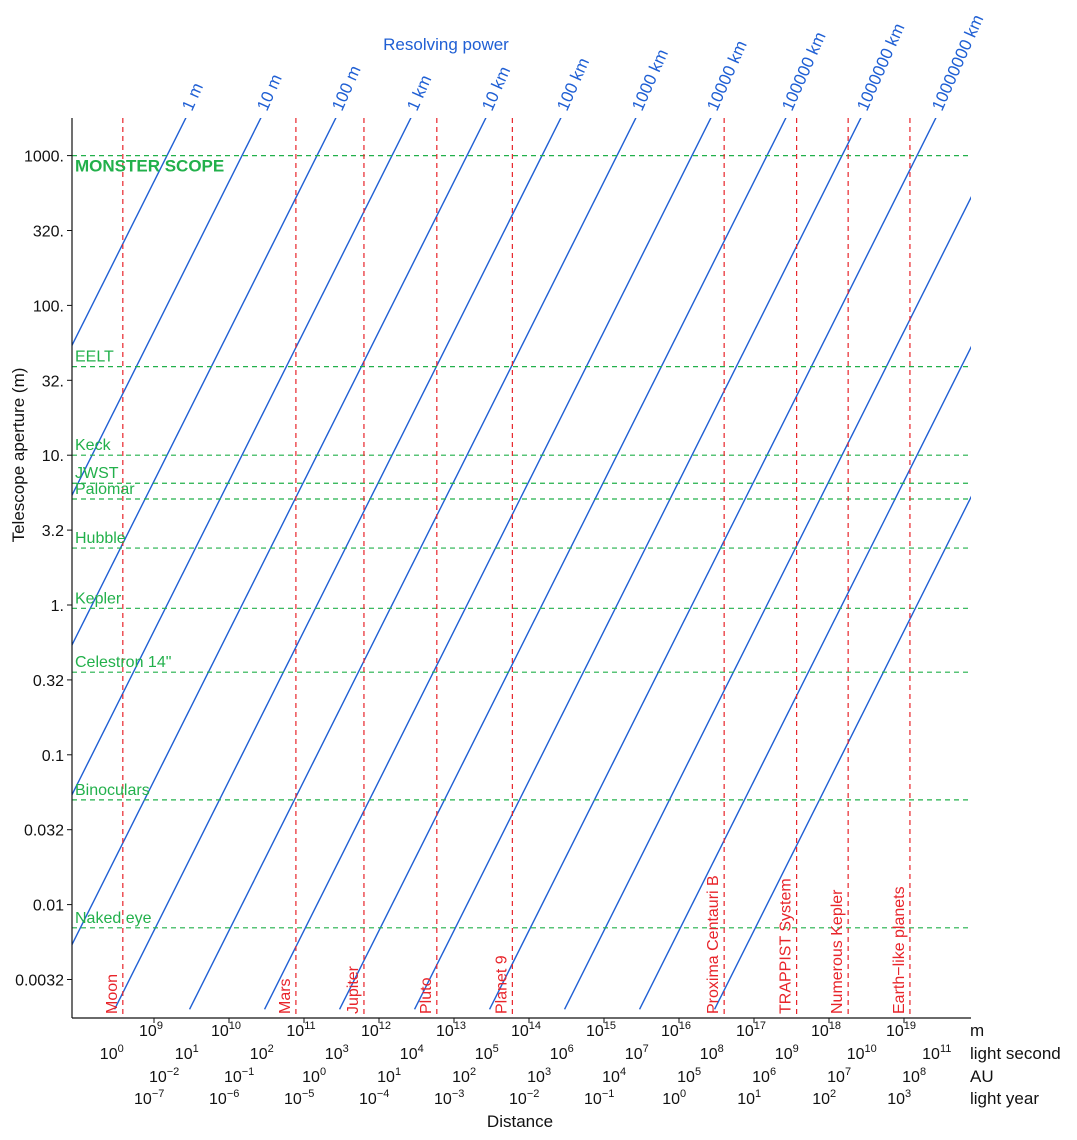 The image size is (1077, 1140). Describe the element at coordinates (53, 456) in the screenshot. I see `y-tick-label: 10.` at that location.